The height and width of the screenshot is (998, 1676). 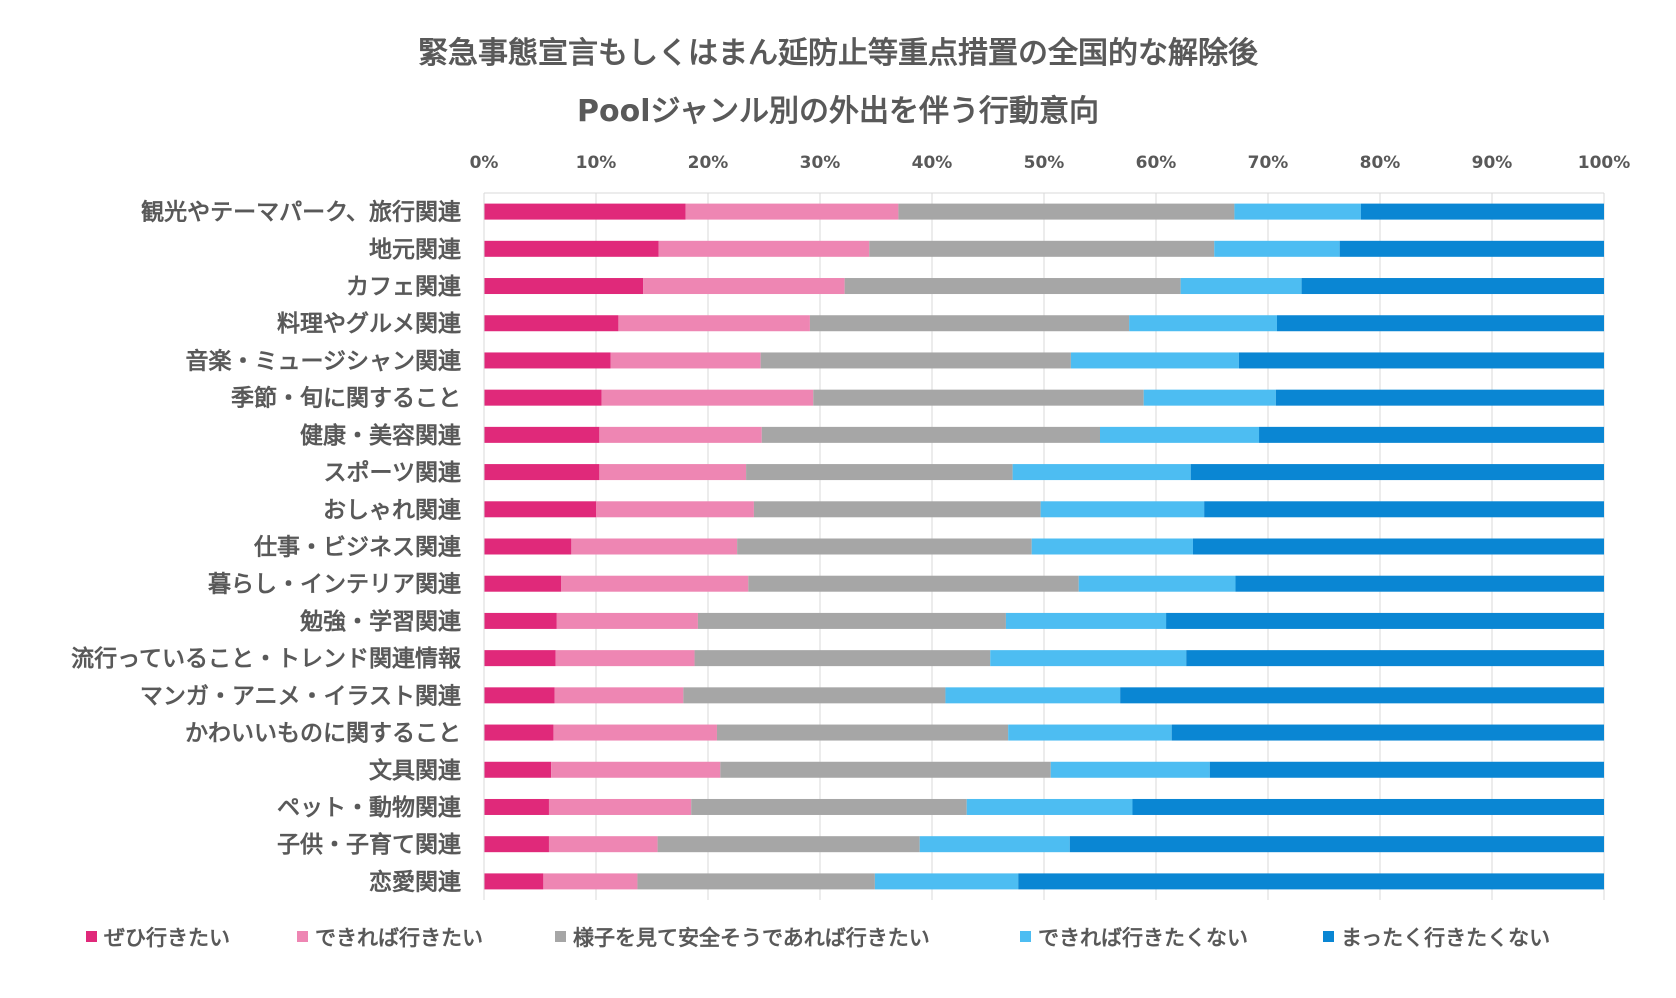 What do you see at coordinates (932, 163) in the screenshot?
I see `x-tick-label: 40%` at bounding box center [932, 163].